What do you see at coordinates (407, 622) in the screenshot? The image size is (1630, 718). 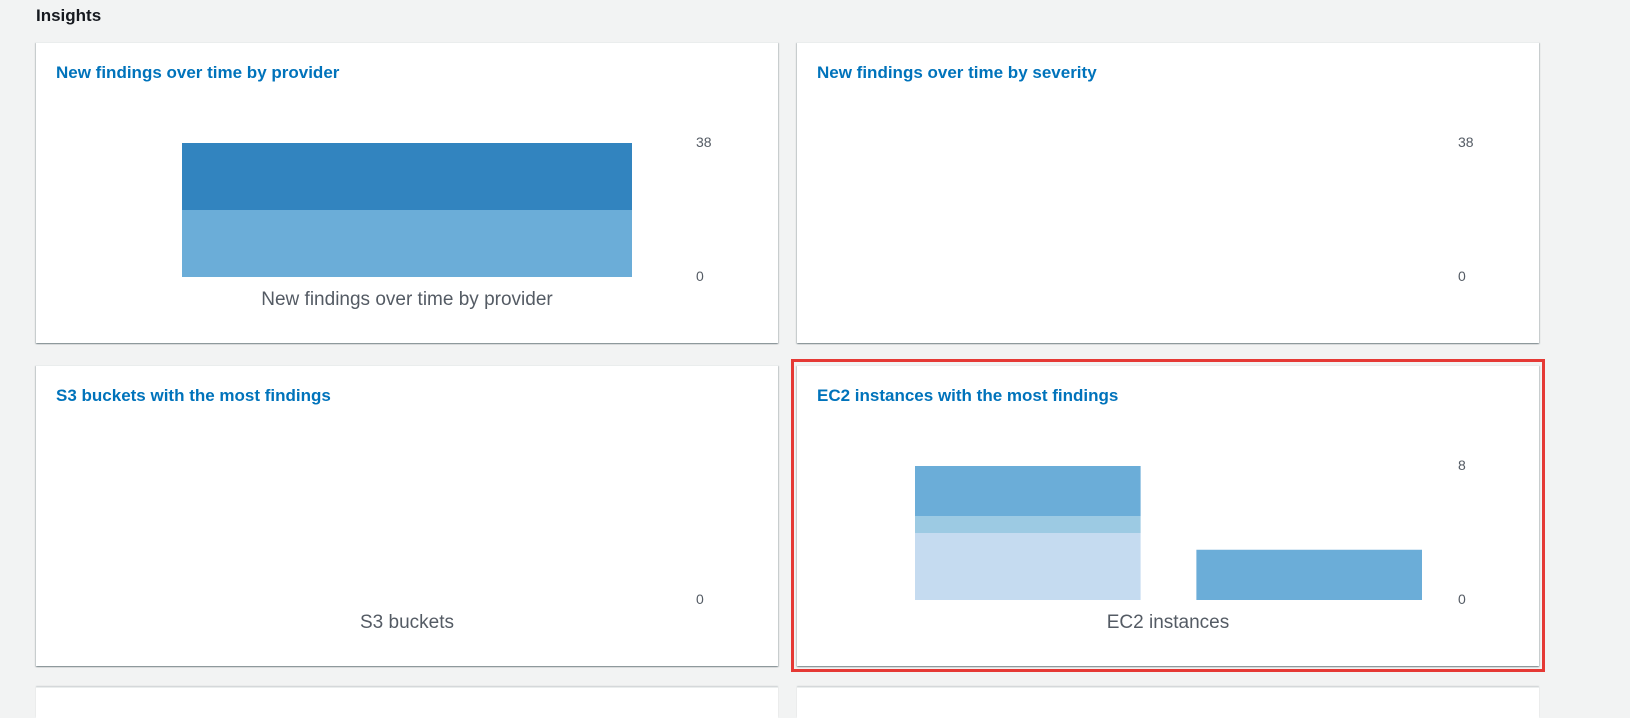 I see `x-axis-caption: S3 buckets` at bounding box center [407, 622].